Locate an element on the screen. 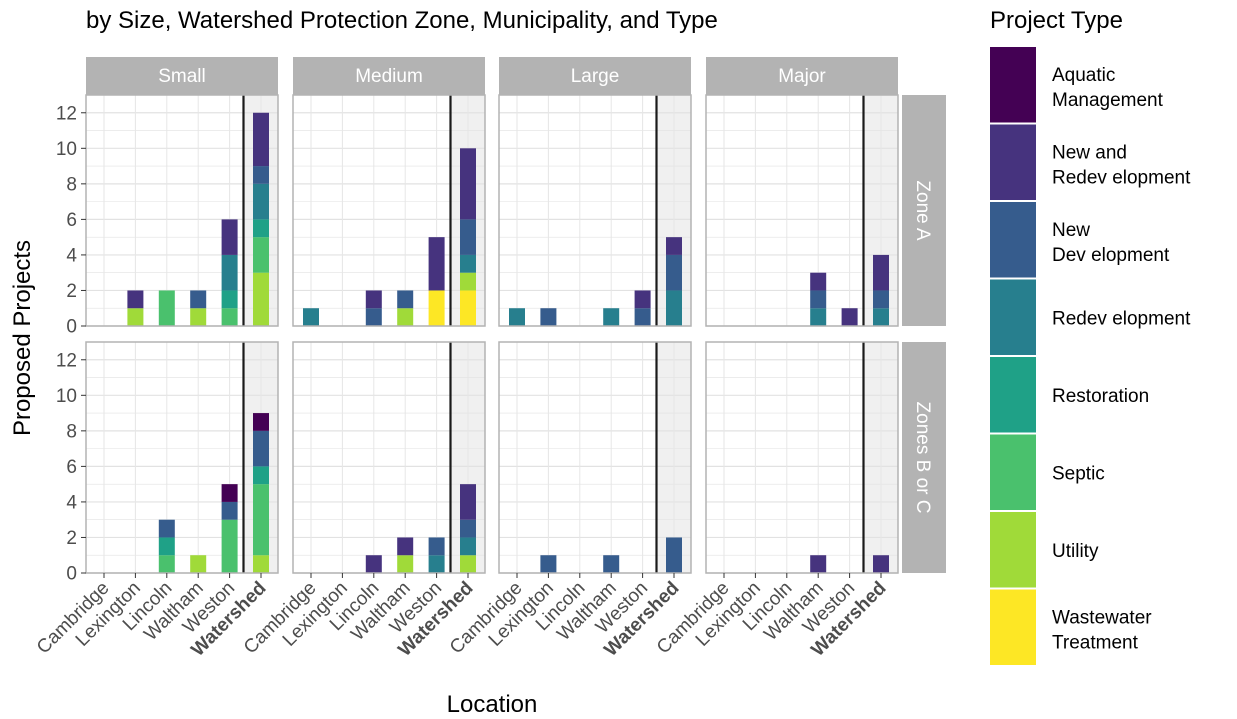 Image resolution: width=1237 pixels, height=719 pixels. legend-label-line1: Wastewater is located at coordinates (1102, 617).